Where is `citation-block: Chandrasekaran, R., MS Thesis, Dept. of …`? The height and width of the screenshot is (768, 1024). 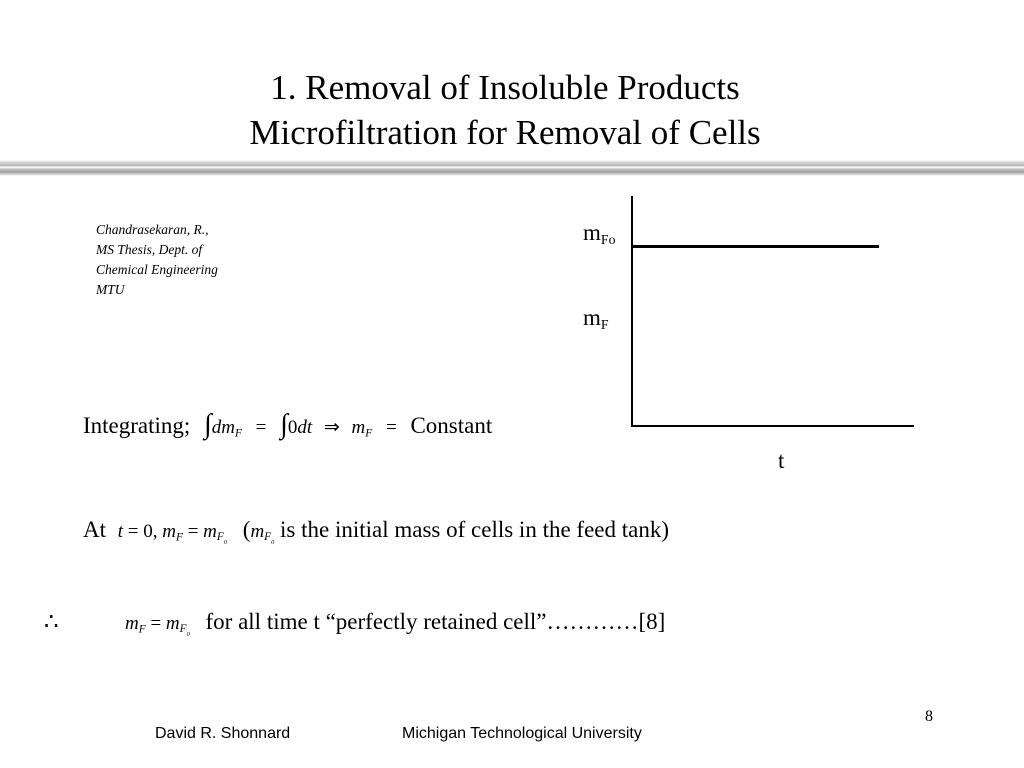
citation-block: Chandrasekaran, R., MS Thesis, Dept. of … is located at coordinates (157, 260).